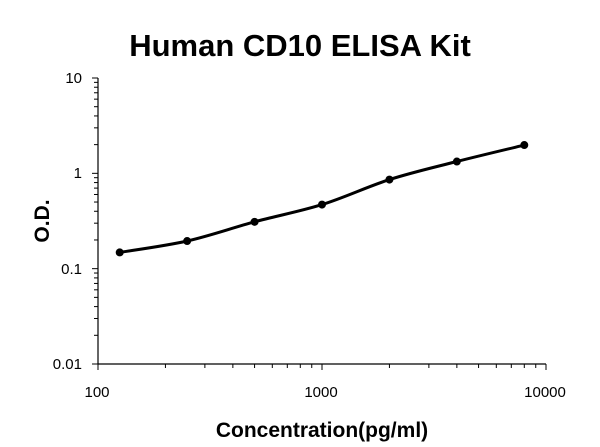 The height and width of the screenshot is (447, 600). What do you see at coordinates (300, 45) in the screenshot?
I see `chart-title: Human CD10 ELISA Kit` at bounding box center [300, 45].